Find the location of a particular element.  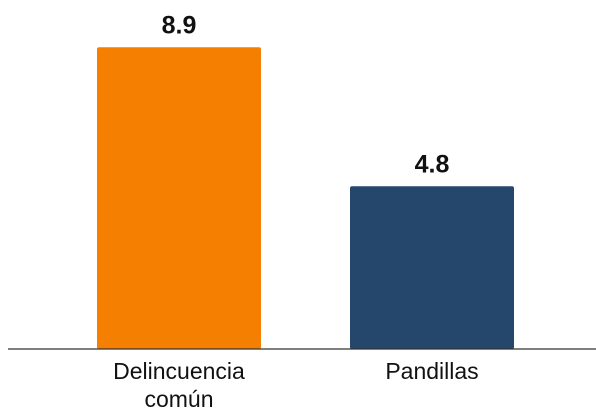

category-label-2: Pandillas is located at coordinates (431, 371).